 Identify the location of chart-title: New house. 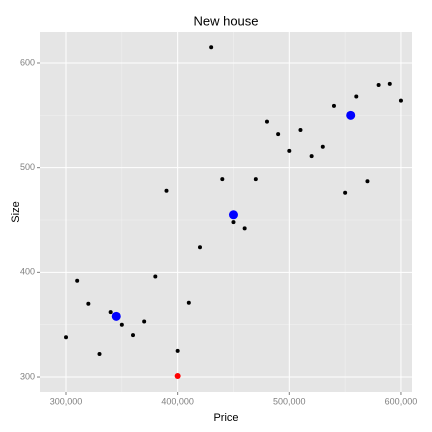
(225, 20).